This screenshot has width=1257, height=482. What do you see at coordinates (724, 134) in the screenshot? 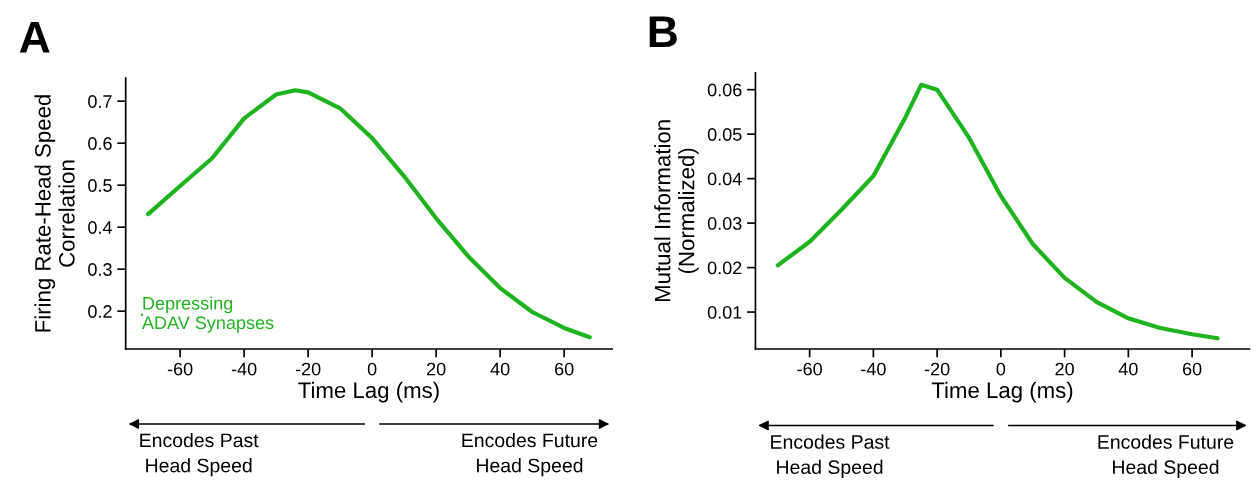
I see `y-tick-label: 0.05` at bounding box center [724, 134].